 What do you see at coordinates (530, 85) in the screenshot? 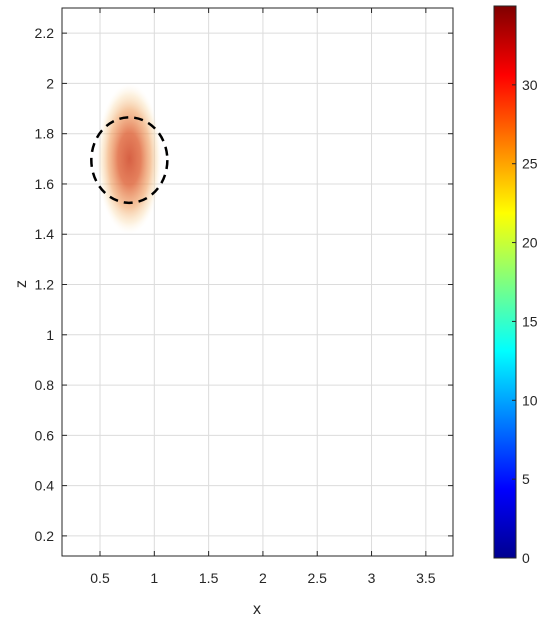
I see `colorbar-tick-label: 30` at bounding box center [530, 85].